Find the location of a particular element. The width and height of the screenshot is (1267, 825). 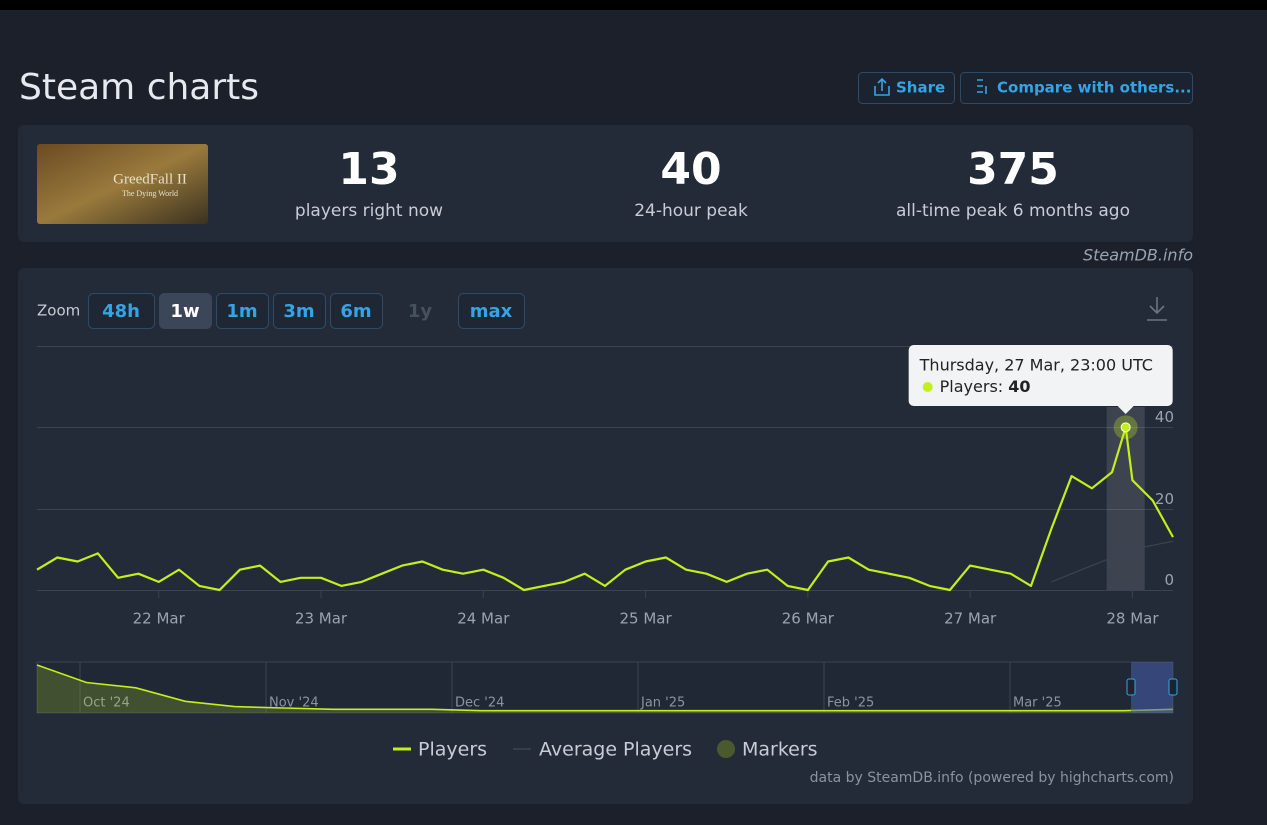

navigator-label: Mar '25 is located at coordinates (1037, 703).